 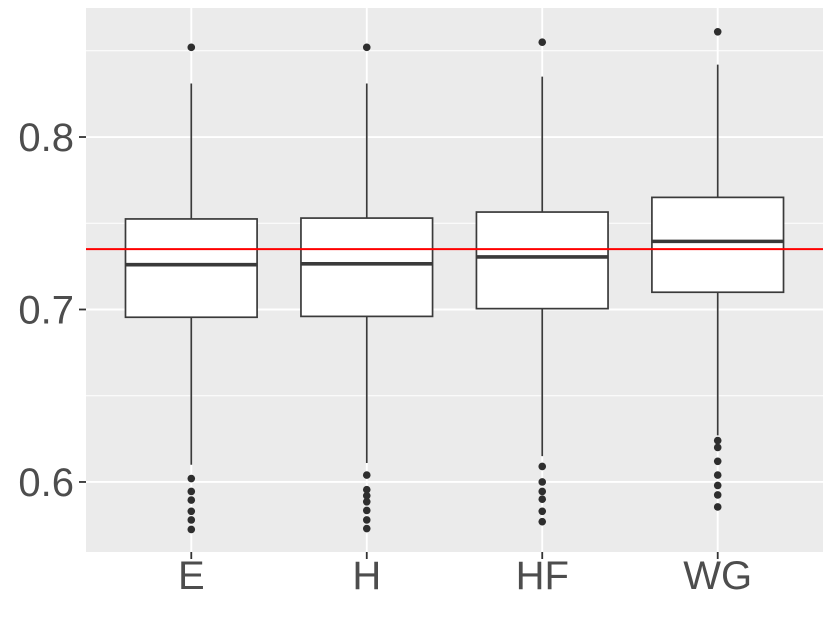 What do you see at coordinates (46, 138) in the screenshot?
I see `y-axis-label: 0.8` at bounding box center [46, 138].